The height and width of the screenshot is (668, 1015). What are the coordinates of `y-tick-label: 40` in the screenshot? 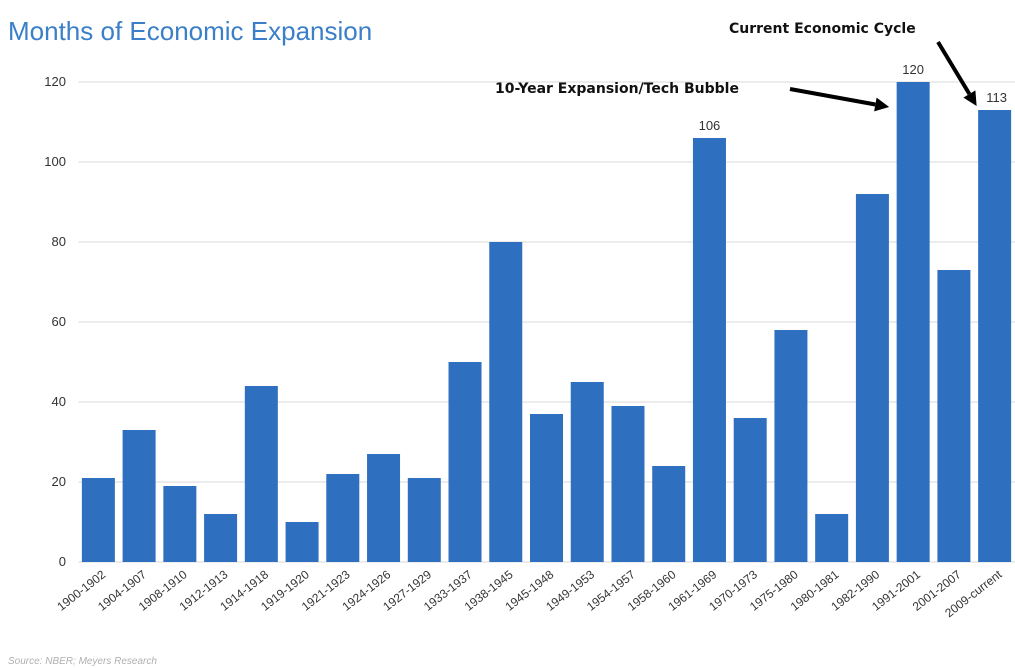 It's located at (59, 401).